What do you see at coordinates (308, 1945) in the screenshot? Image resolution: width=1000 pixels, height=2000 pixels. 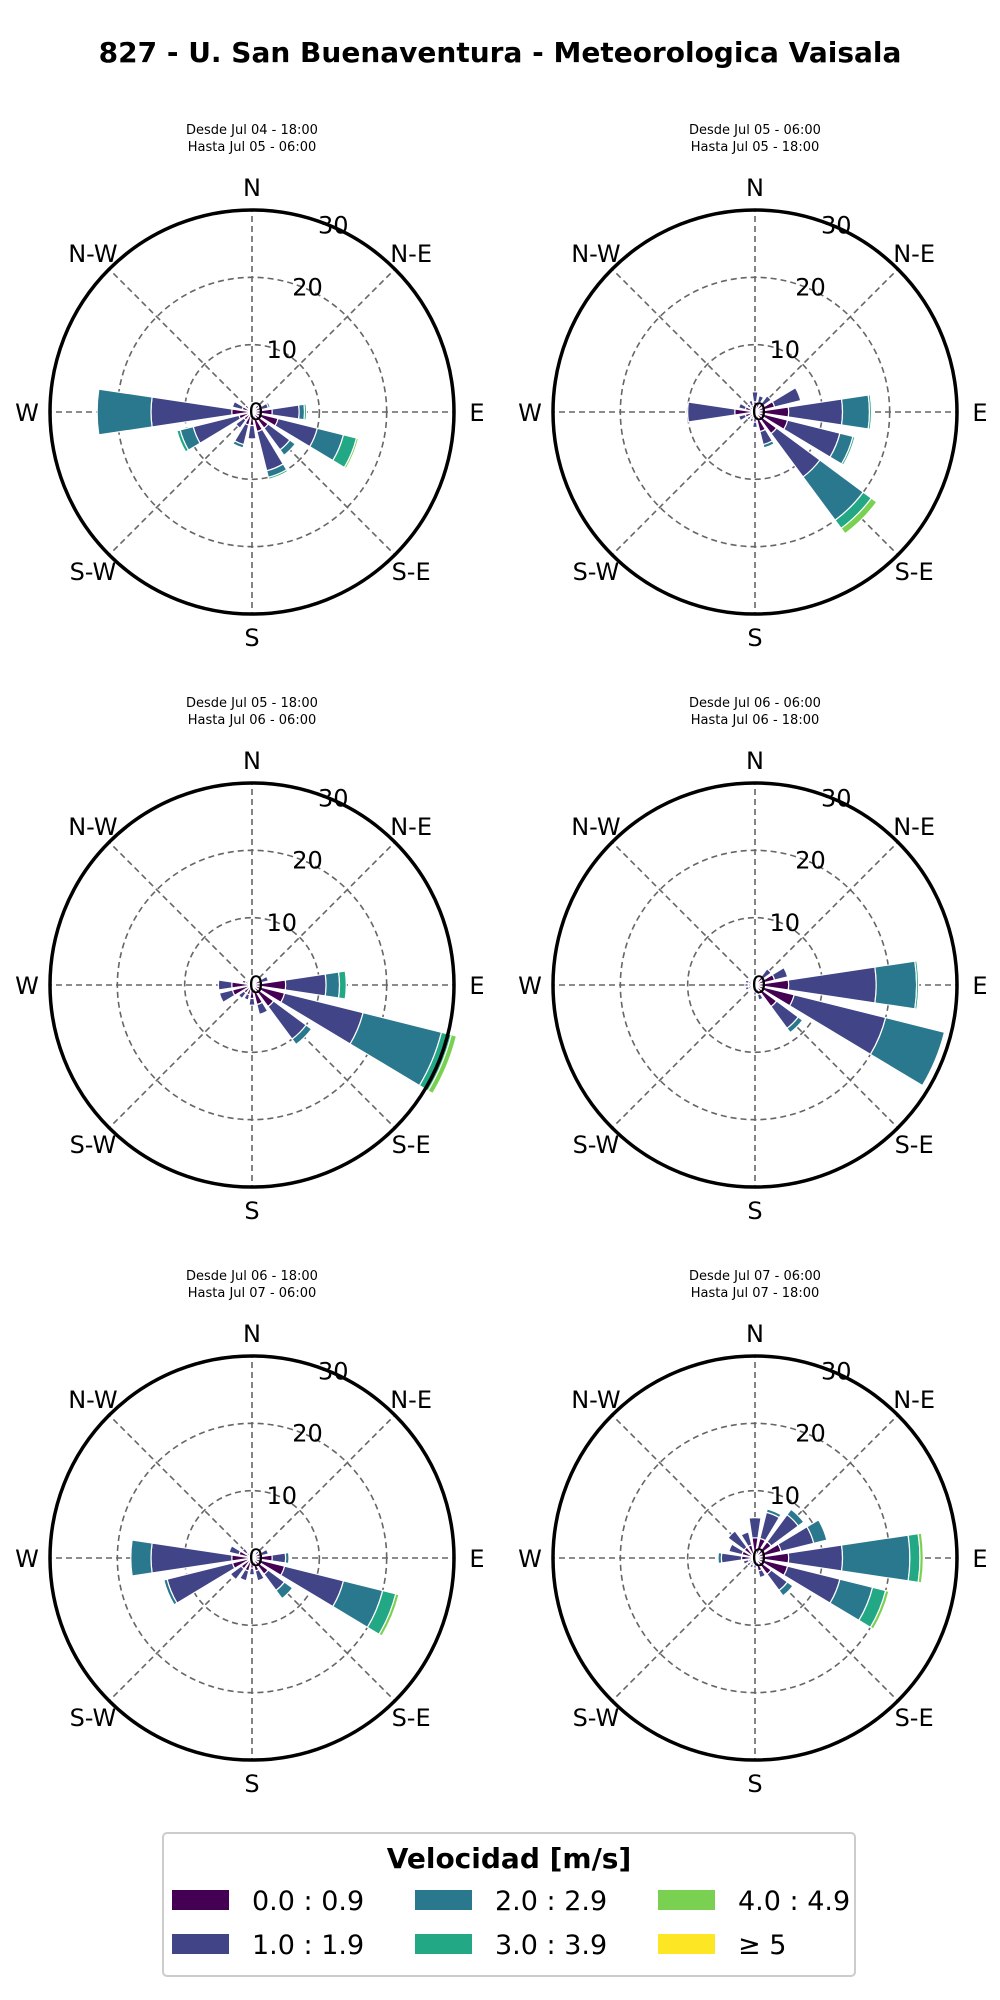 I see `legend-label: 1.0 : 1.9` at bounding box center [308, 1945].